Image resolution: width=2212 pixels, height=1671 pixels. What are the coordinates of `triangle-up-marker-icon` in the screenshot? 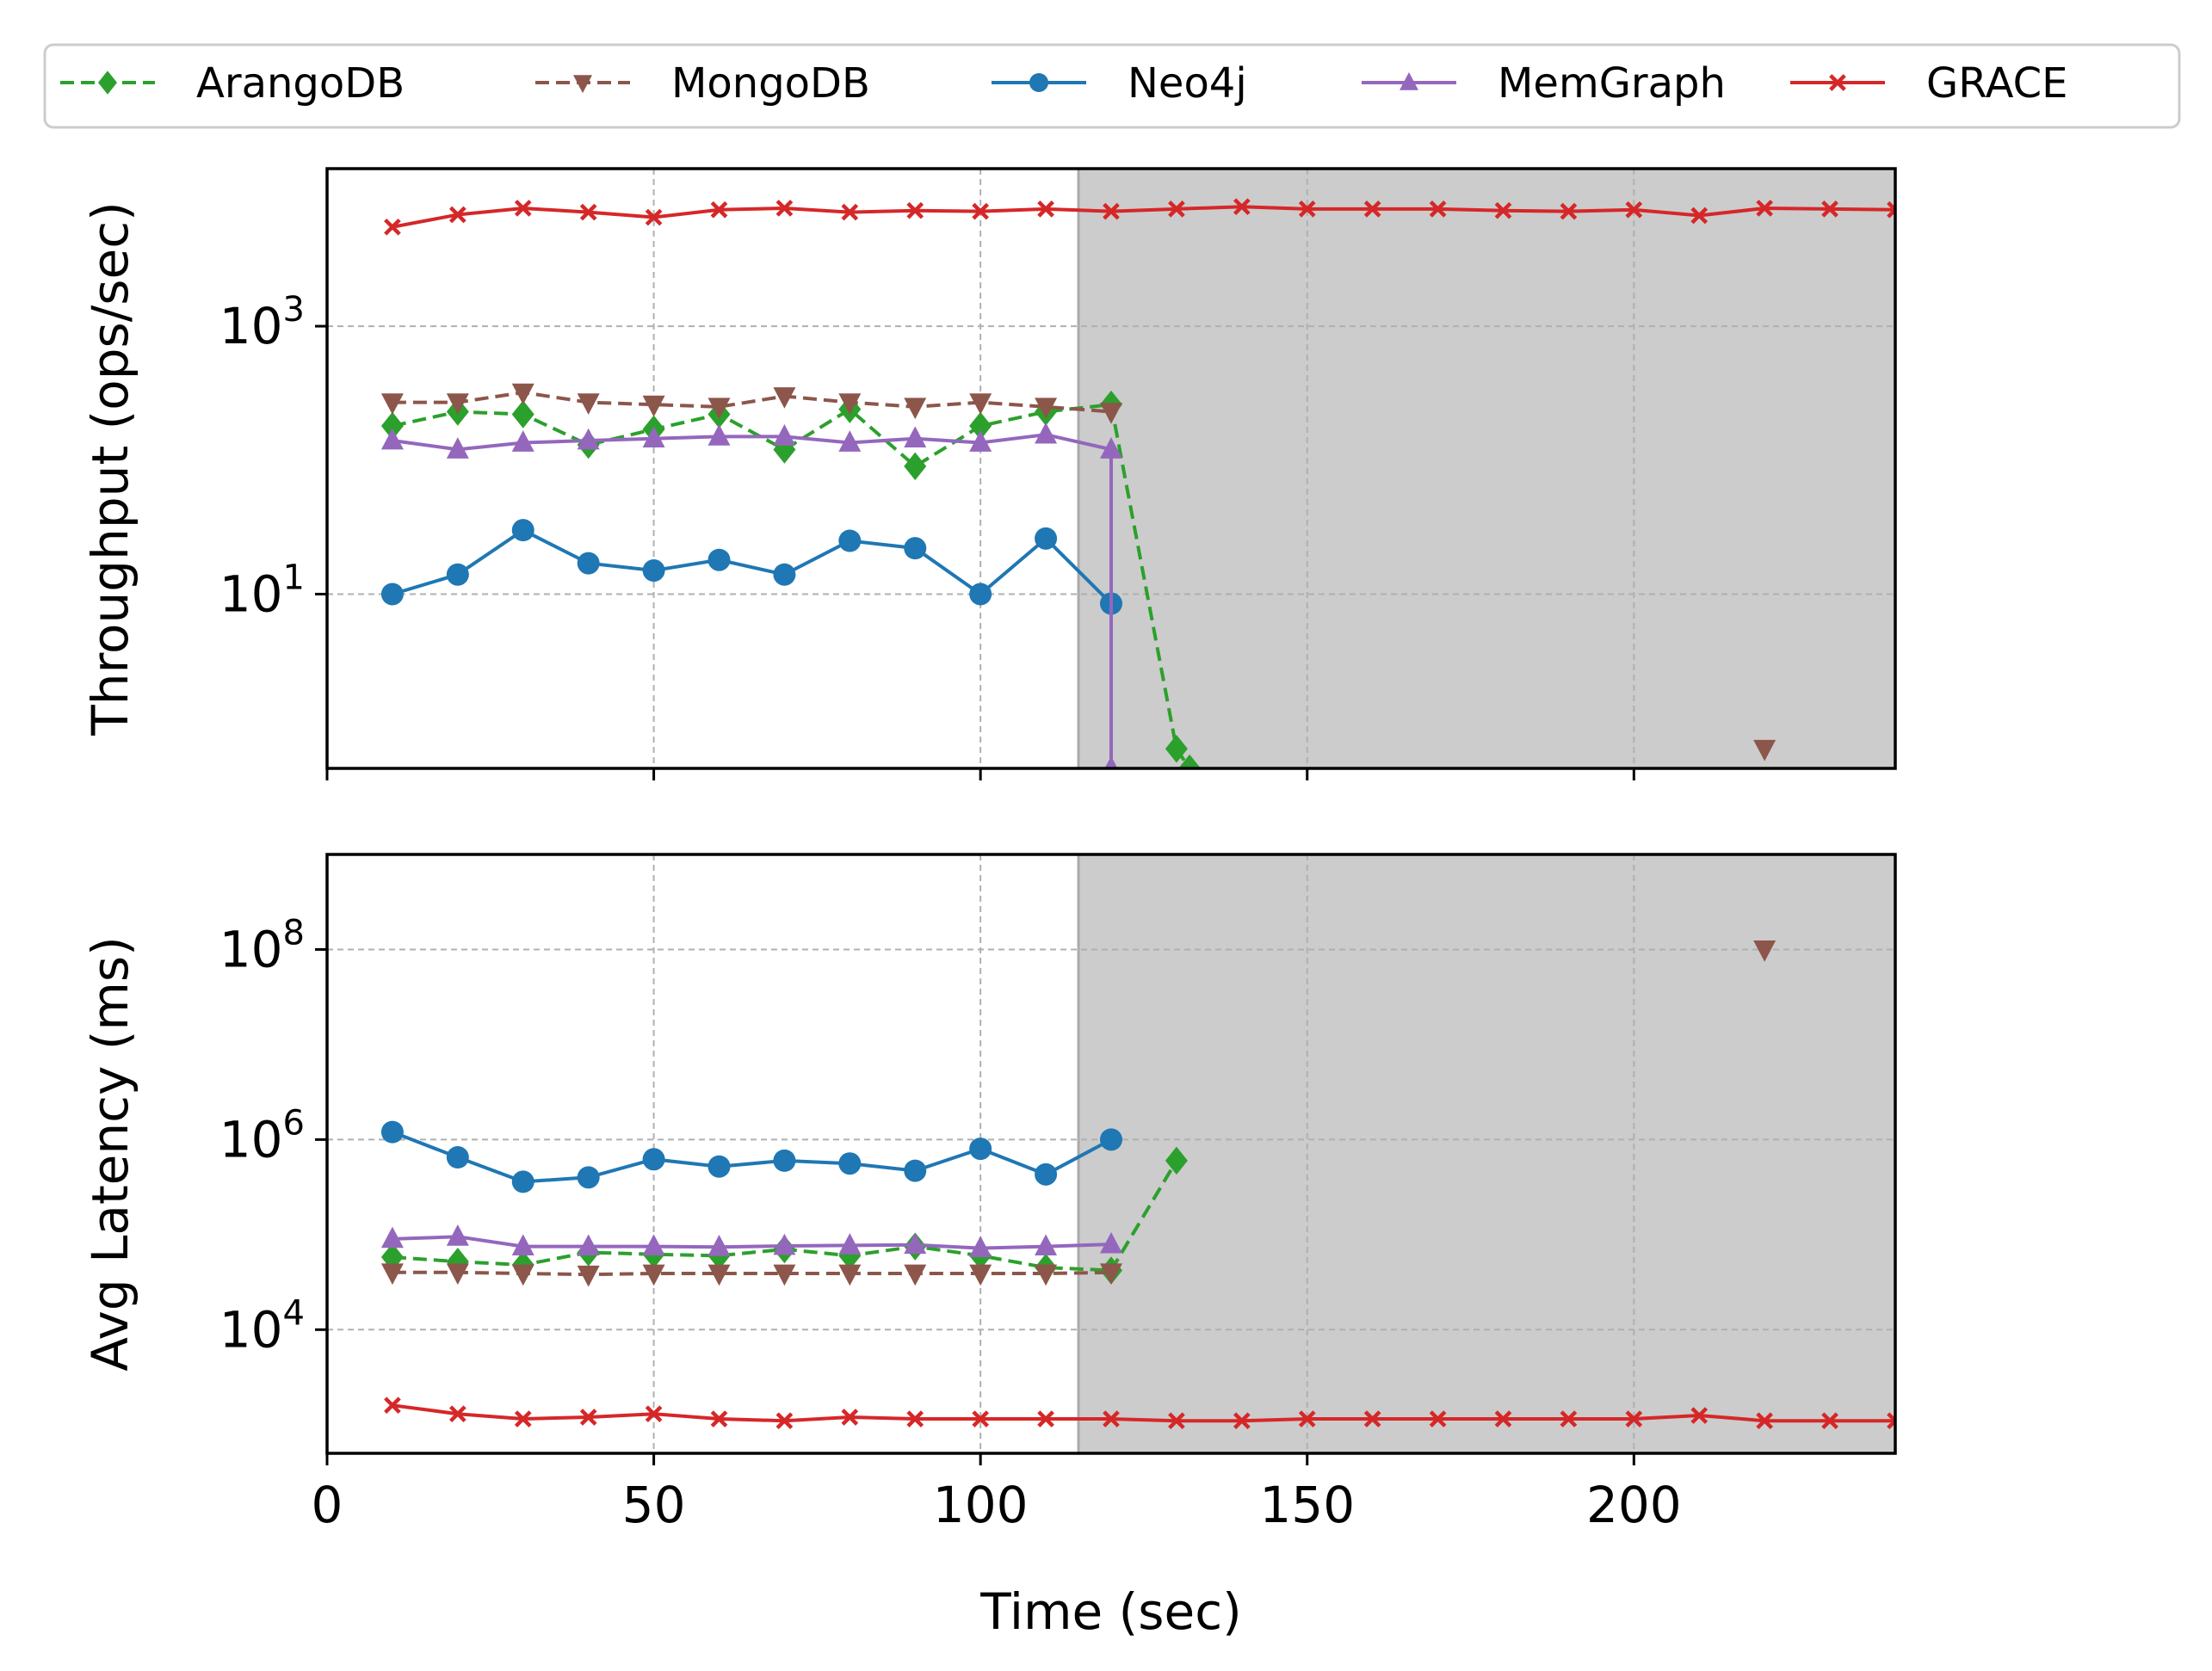 It's located at (1409, 80).